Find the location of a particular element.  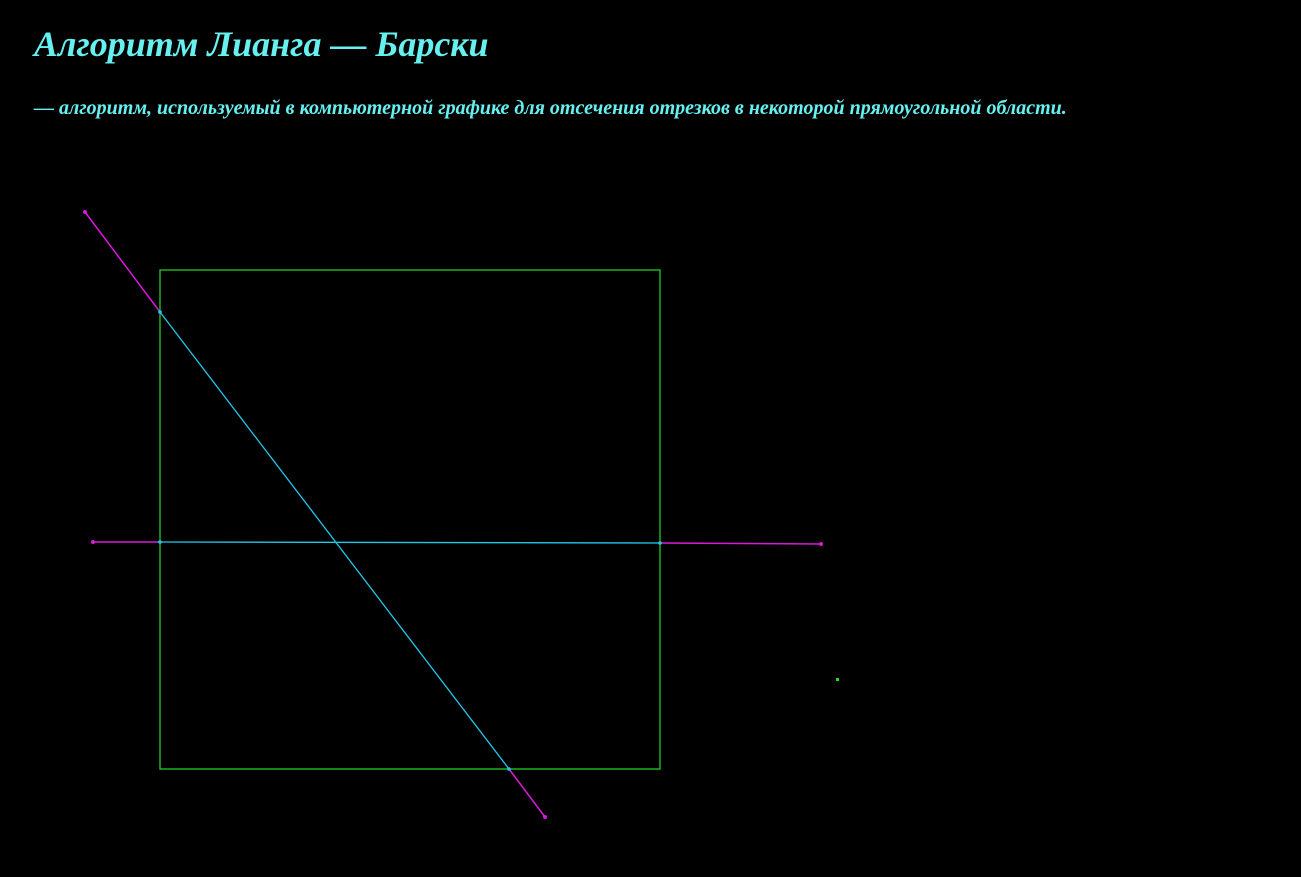

horizontal-exit-point is located at coordinates (660, 543).